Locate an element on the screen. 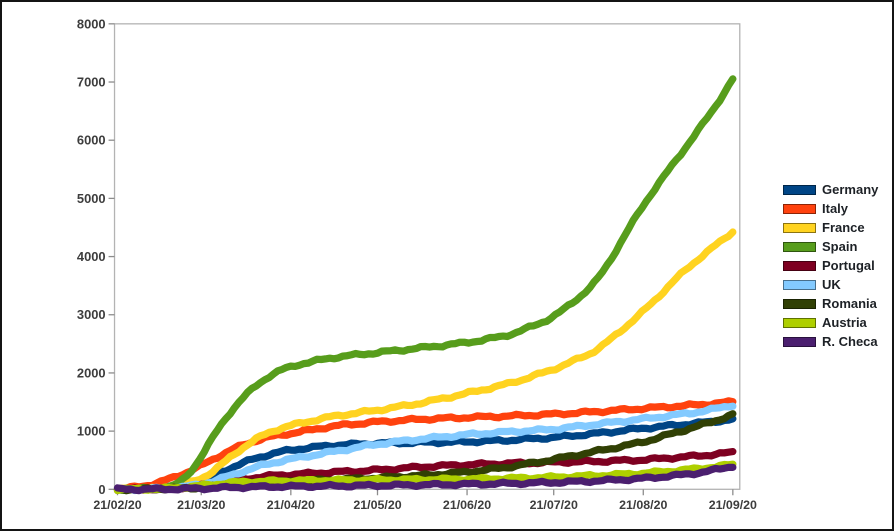 Image resolution: width=894 pixels, height=531 pixels. legend-label: Germany is located at coordinates (850, 189).